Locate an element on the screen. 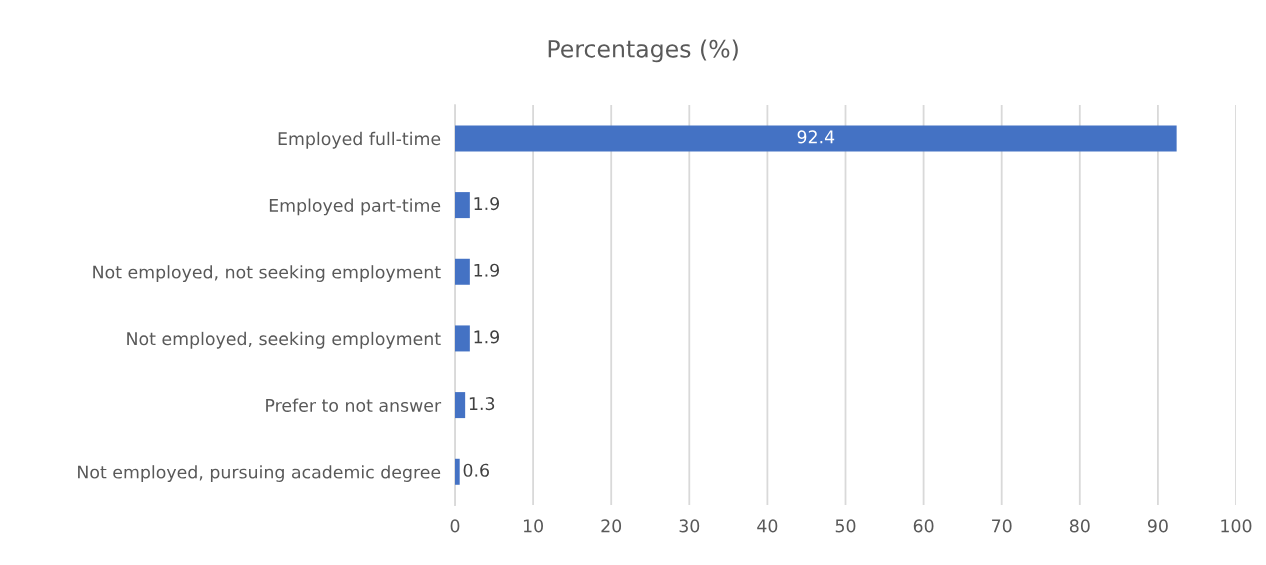  x-tick-label: 50 is located at coordinates (845, 526).